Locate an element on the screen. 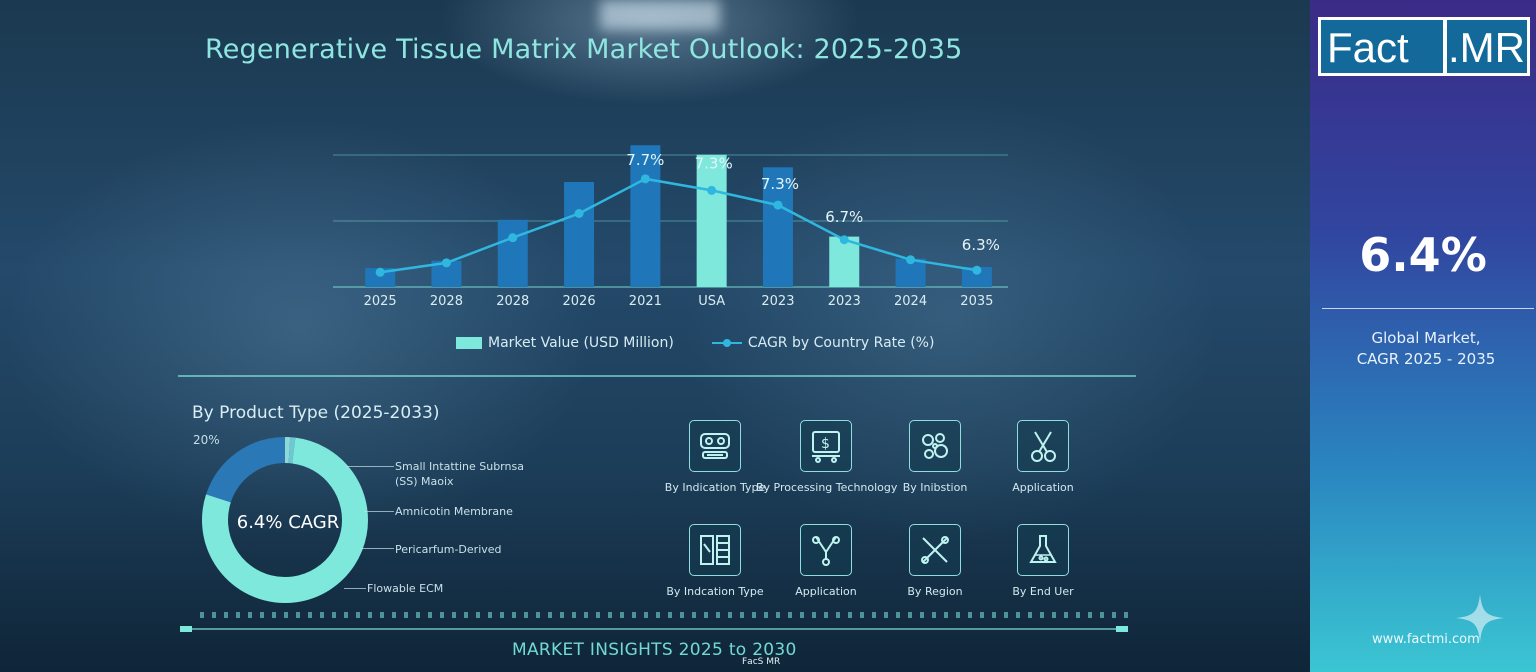  section-divider is located at coordinates (657, 376).